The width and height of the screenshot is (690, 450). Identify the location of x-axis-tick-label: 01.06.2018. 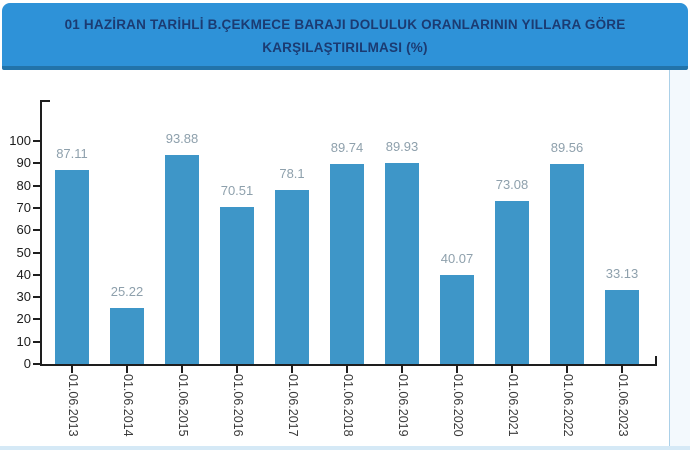
(348, 405).